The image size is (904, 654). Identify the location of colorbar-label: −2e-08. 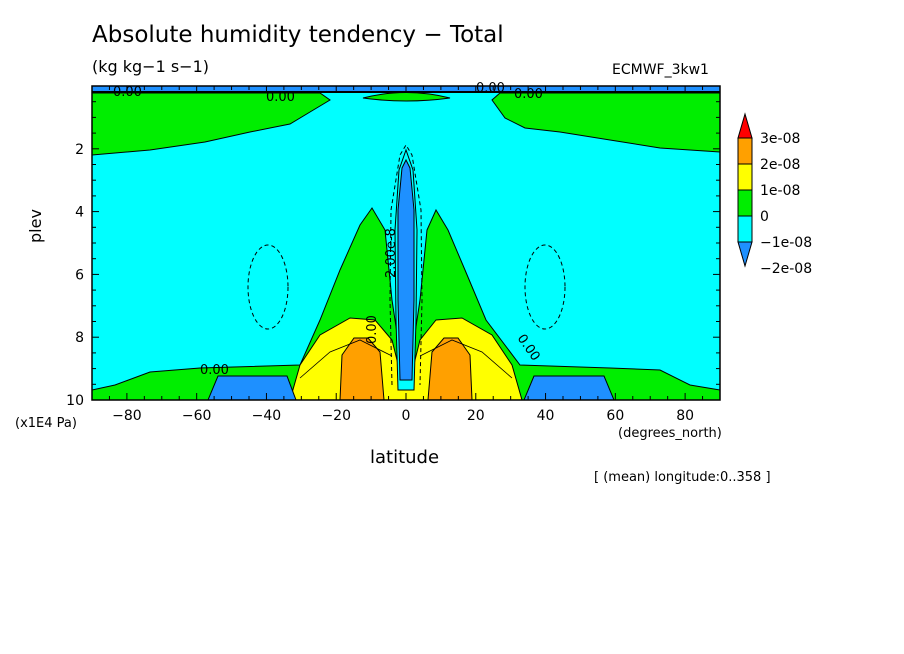
(786, 269).